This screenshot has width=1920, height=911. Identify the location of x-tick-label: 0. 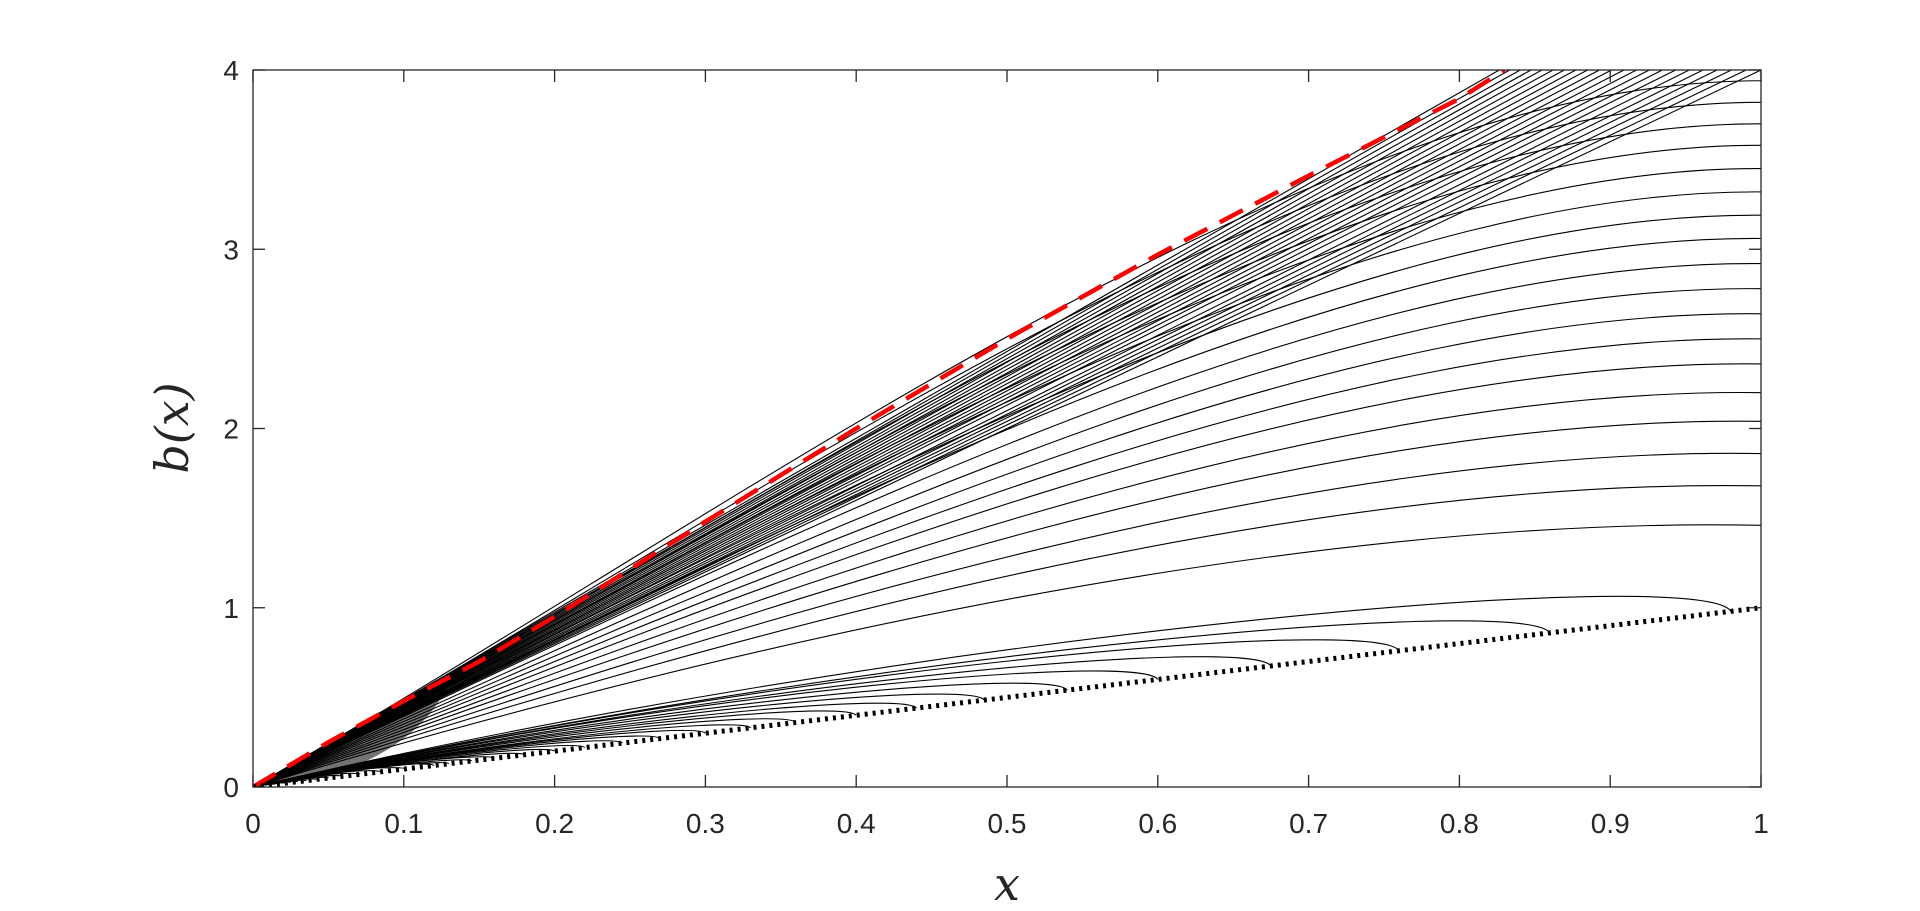
(253, 823).